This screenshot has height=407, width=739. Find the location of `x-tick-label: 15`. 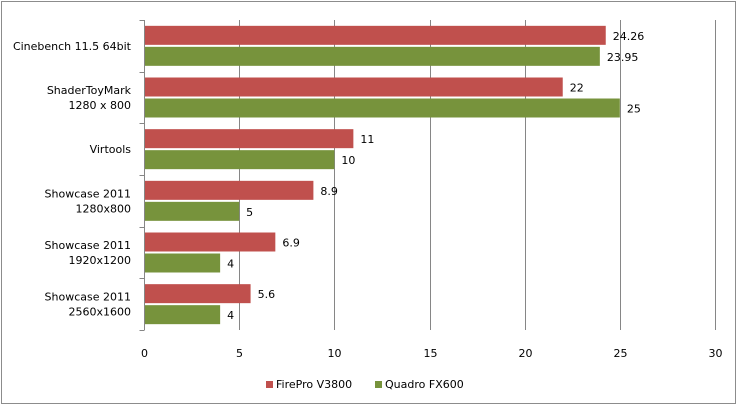

x-tick-label: 15 is located at coordinates (431, 353).